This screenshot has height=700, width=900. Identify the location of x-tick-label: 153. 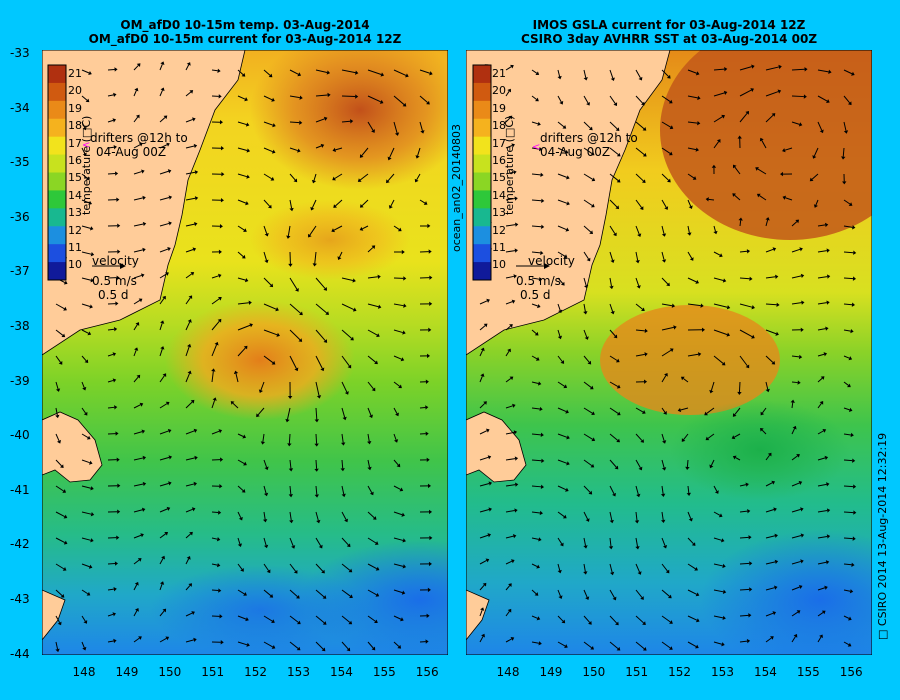
(298, 672).